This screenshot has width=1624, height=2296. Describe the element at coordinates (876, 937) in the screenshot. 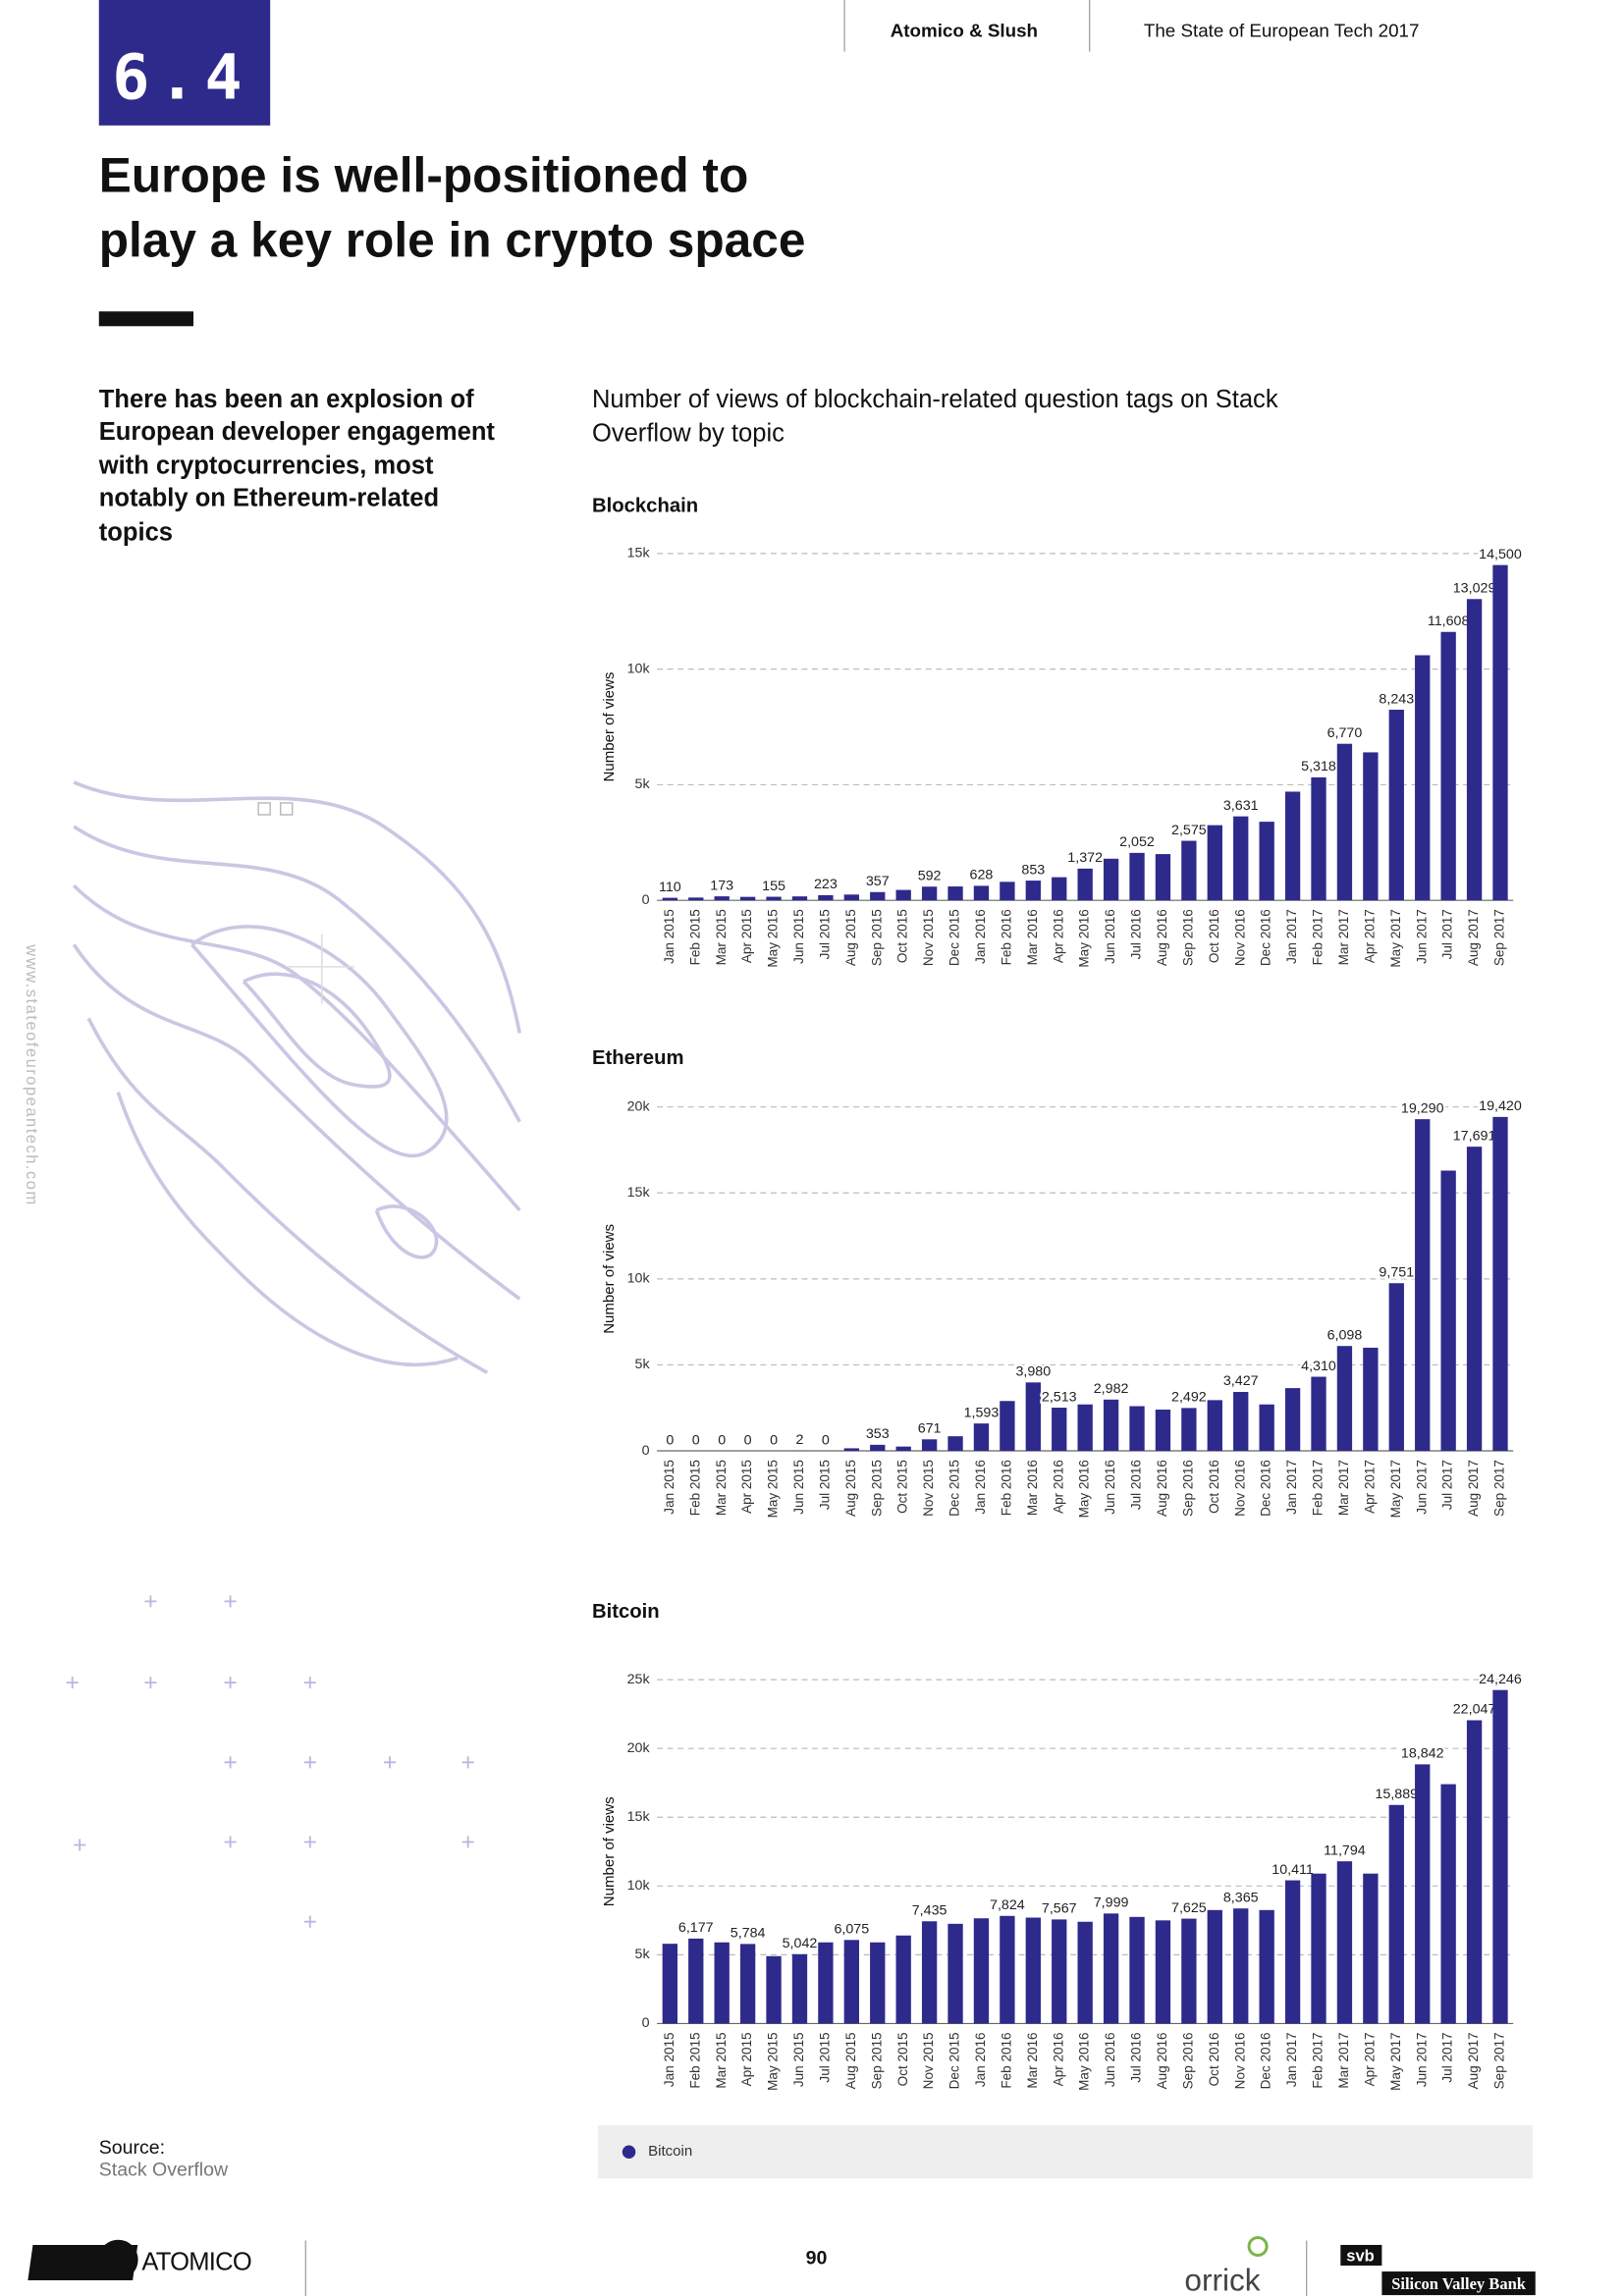

I see `x-tick-label: Sep 2015` at that location.